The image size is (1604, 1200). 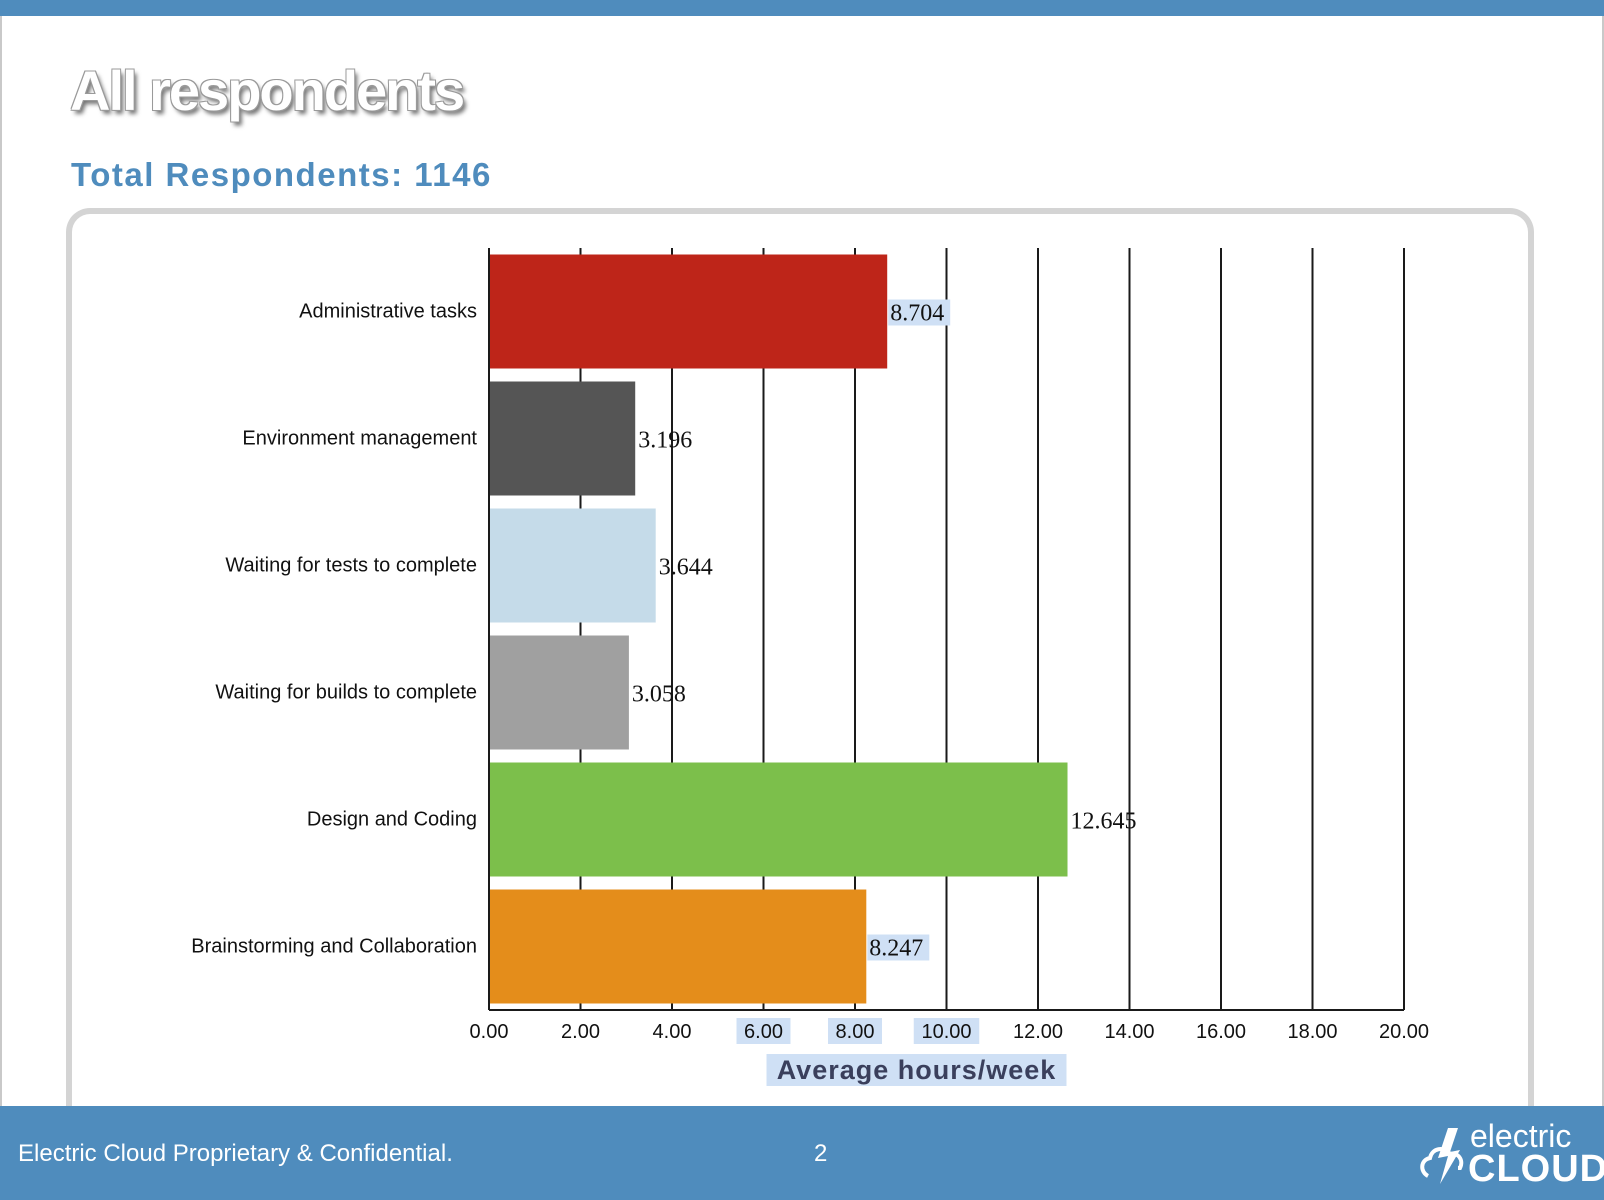 What do you see at coordinates (1312, 1032) in the screenshot?
I see `tick-label-9: 18.00` at bounding box center [1312, 1032].